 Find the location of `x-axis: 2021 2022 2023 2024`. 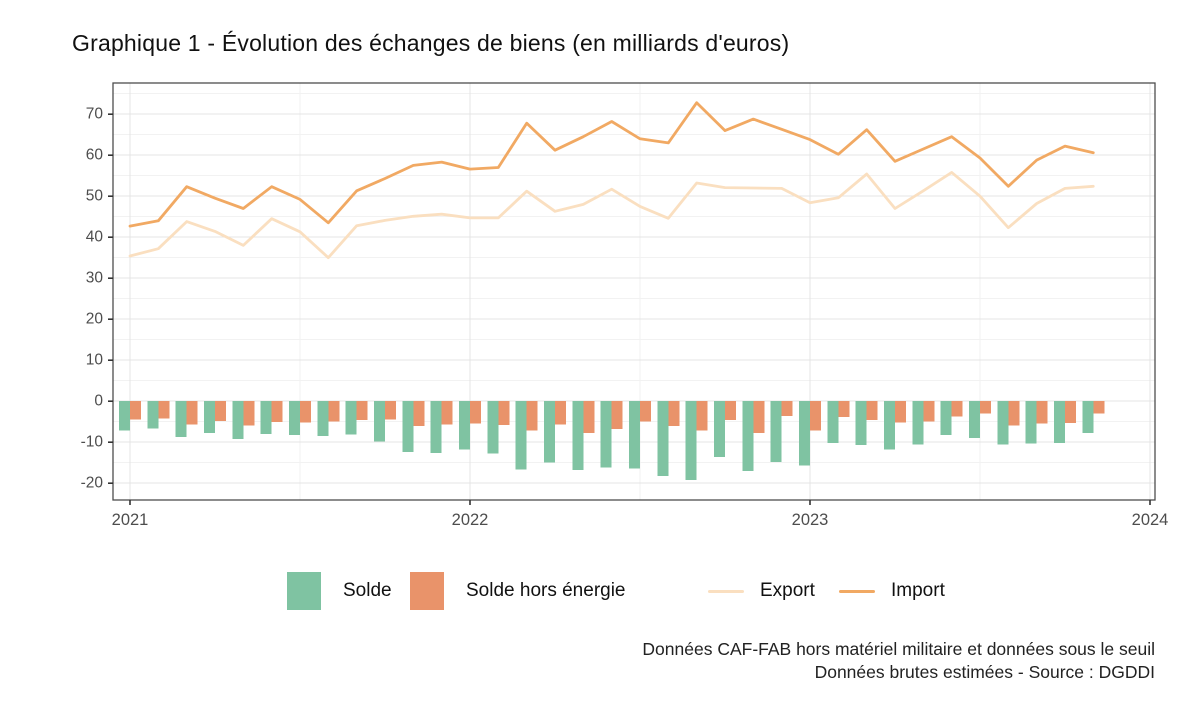

x-axis: 2021 2022 2023 2024 is located at coordinates (640, 514).